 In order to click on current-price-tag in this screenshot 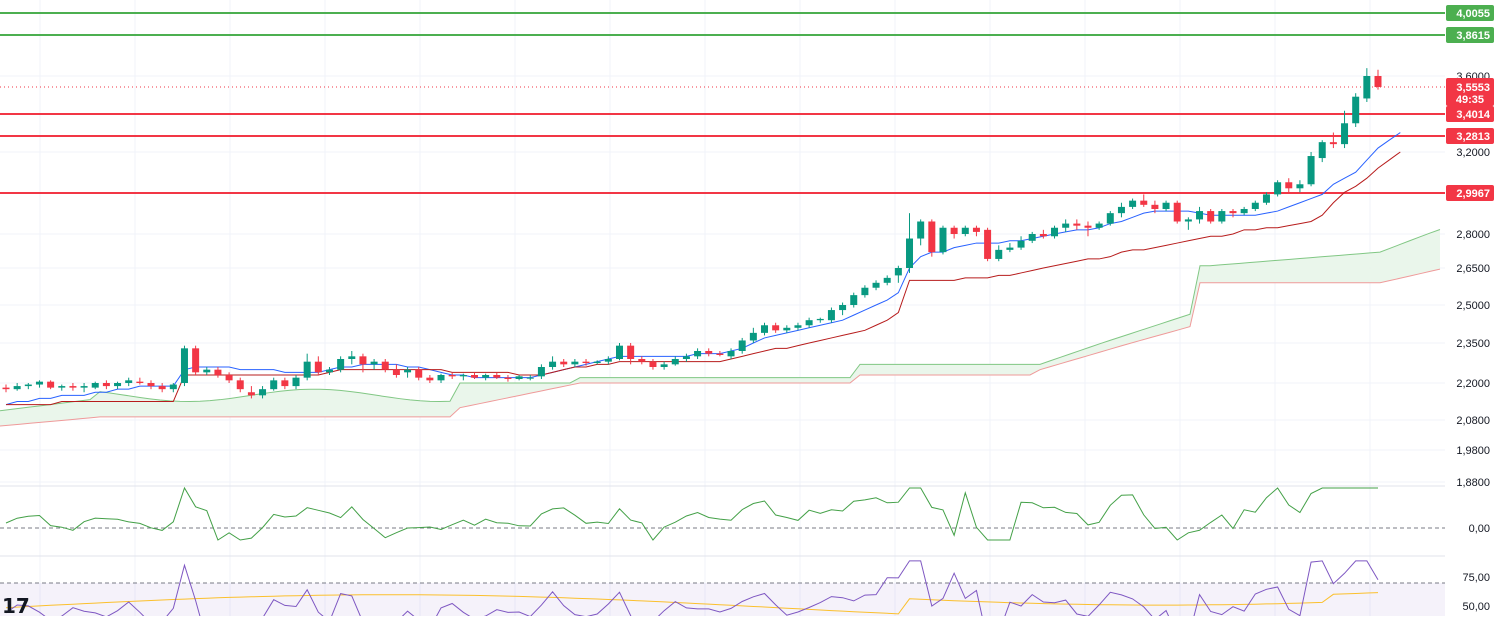, I will do `click(1470, 92)`.